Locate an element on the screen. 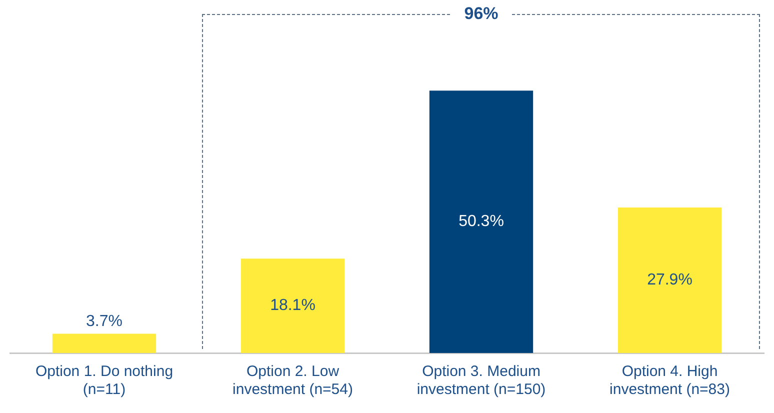 Image resolution: width=774 pixels, height=413 pixels. x-tick-label: Option 3. Medium investment (n=150) is located at coordinates (481, 380).